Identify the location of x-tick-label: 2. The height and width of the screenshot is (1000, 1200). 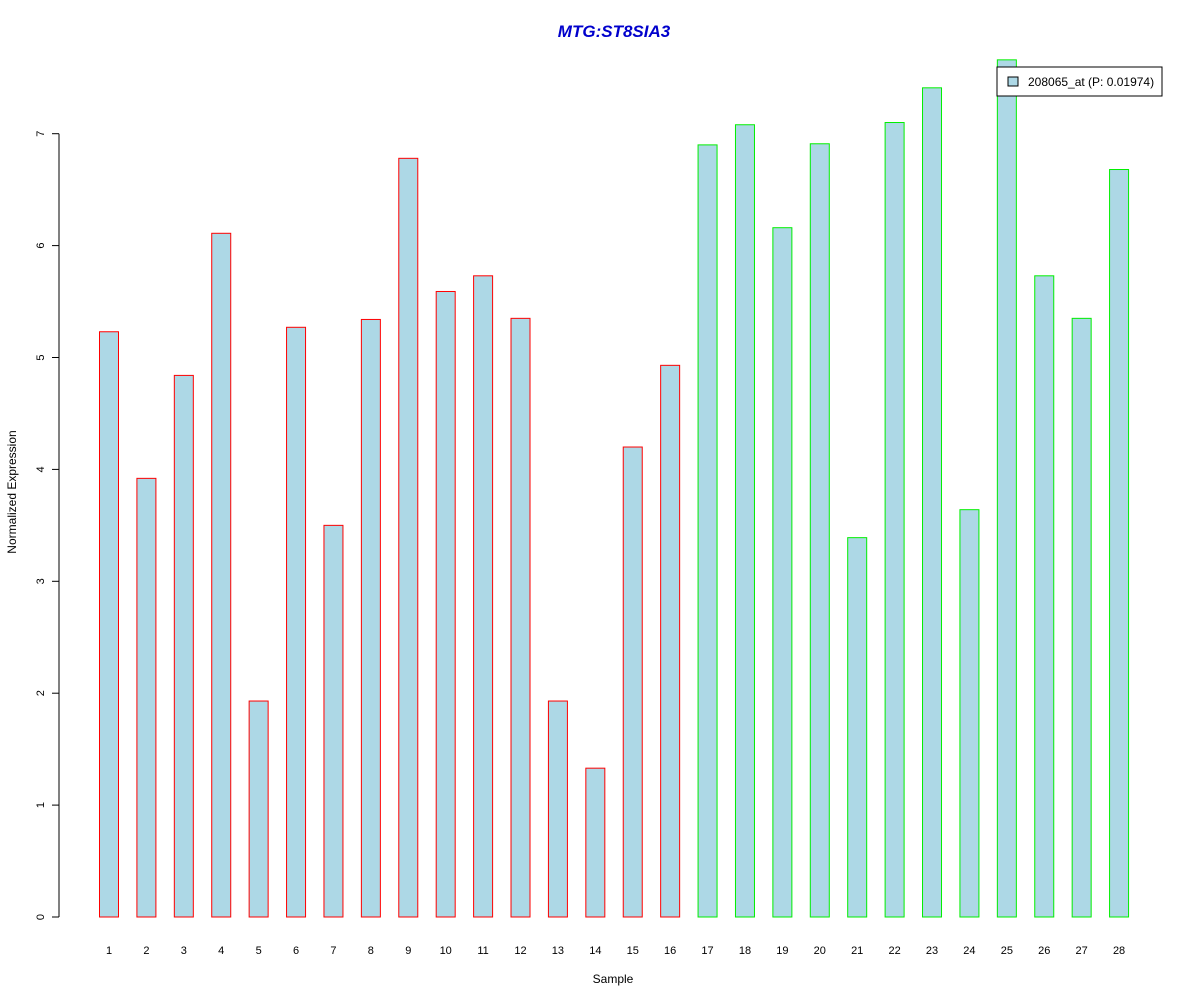
(146, 951).